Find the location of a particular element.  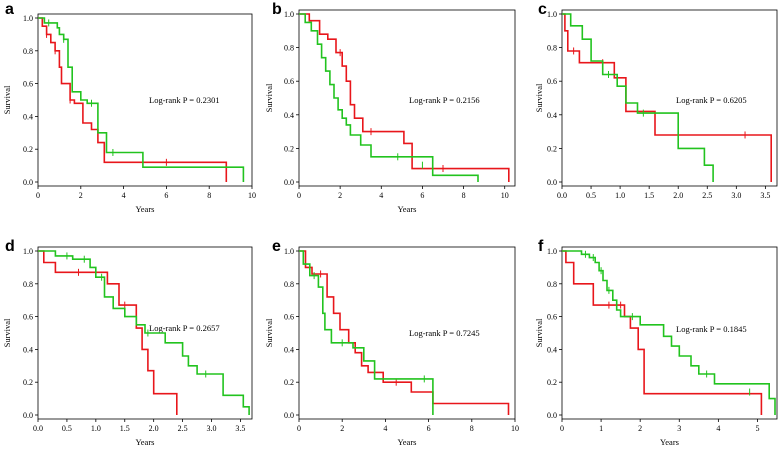

log-rank-annotation: Log-rank P = 0.1845 is located at coordinates (711, 329).